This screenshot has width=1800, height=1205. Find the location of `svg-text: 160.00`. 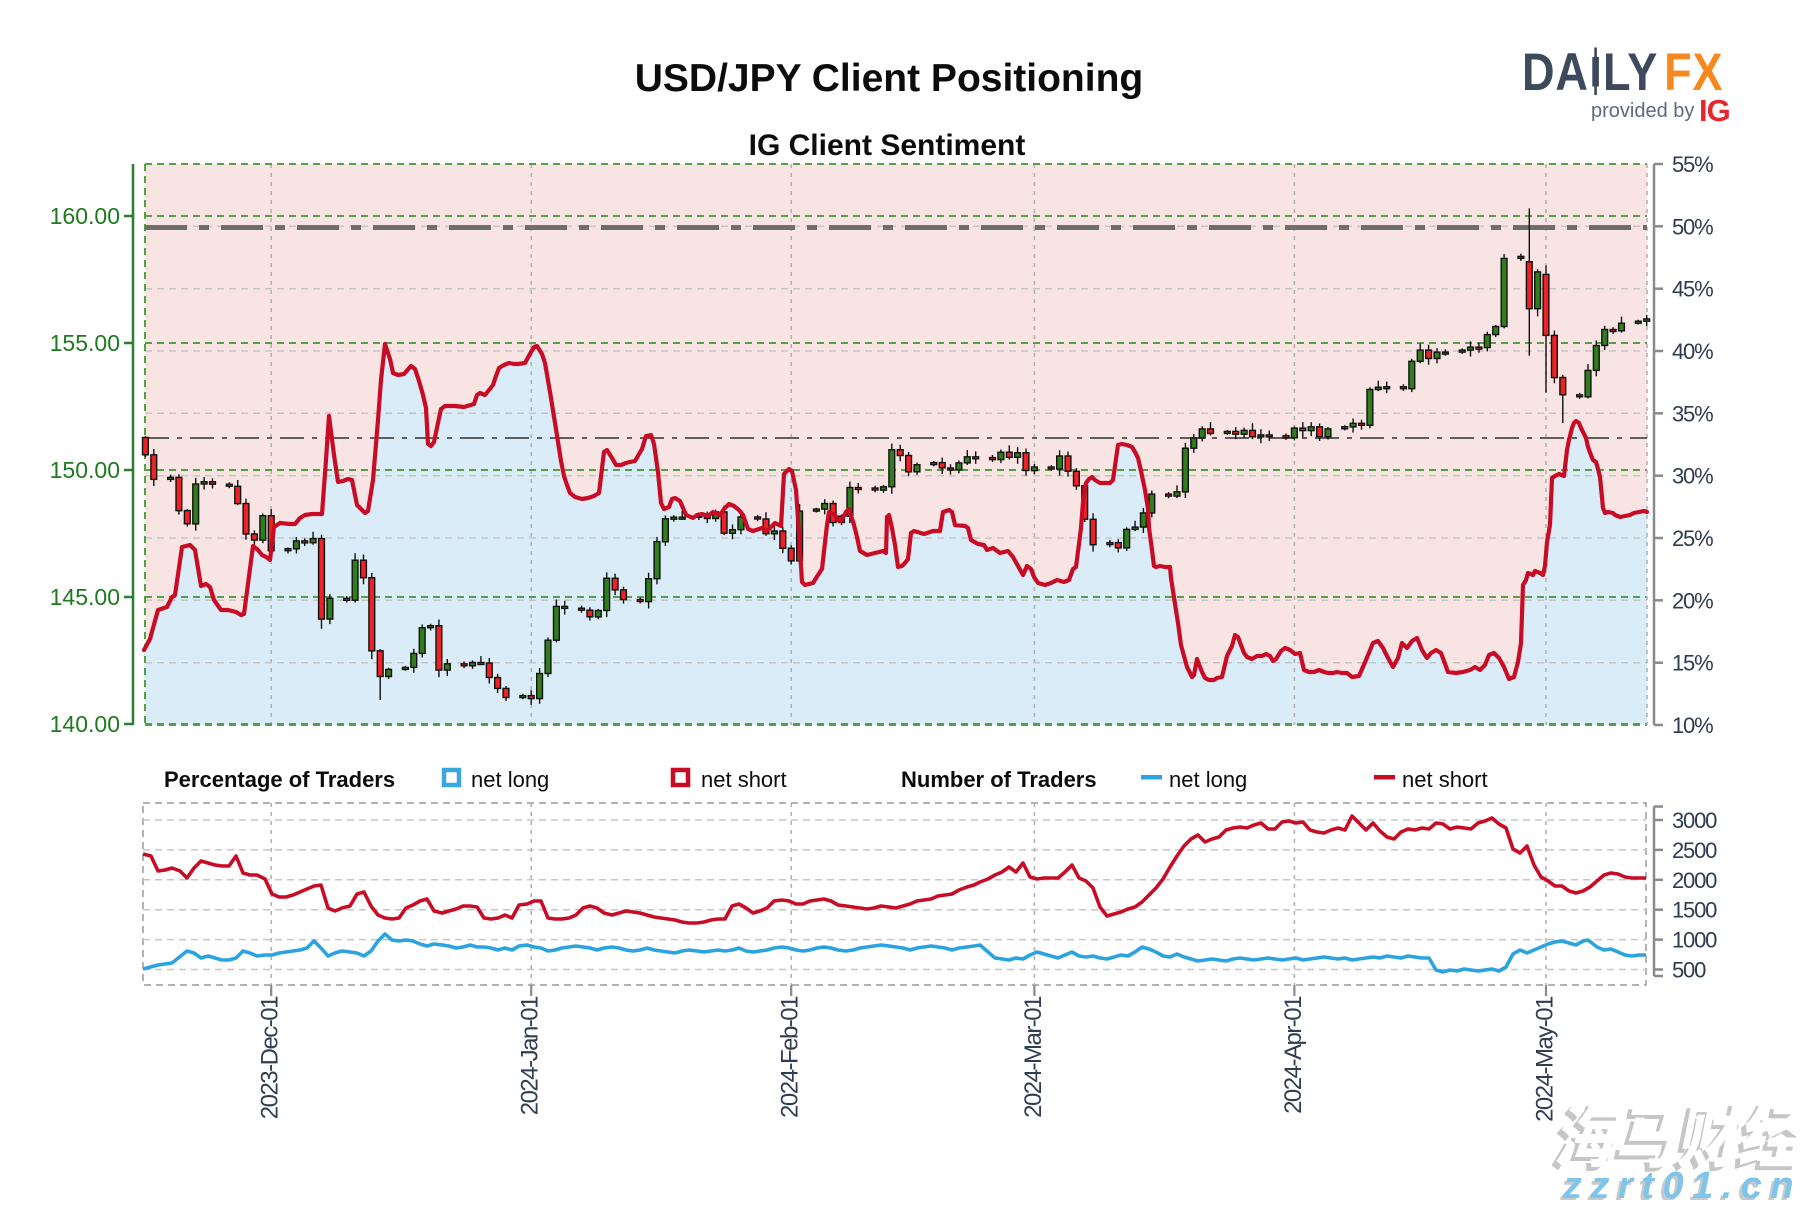

svg-text: 160.00 is located at coordinates (85, 216).